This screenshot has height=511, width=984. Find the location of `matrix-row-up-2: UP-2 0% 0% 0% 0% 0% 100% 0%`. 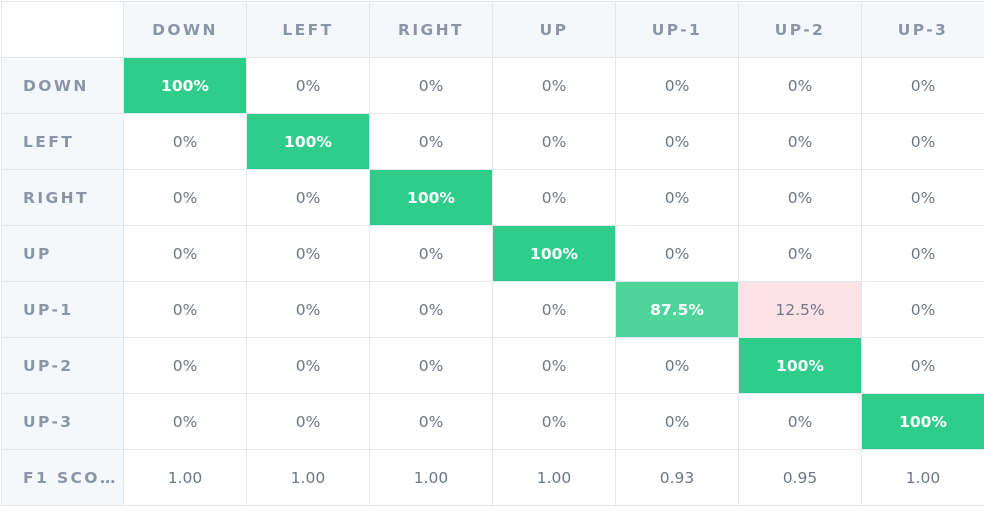

matrix-row-up-2: UP-2 0% 0% 0% 0% 0% 100% 0% is located at coordinates (493, 366).